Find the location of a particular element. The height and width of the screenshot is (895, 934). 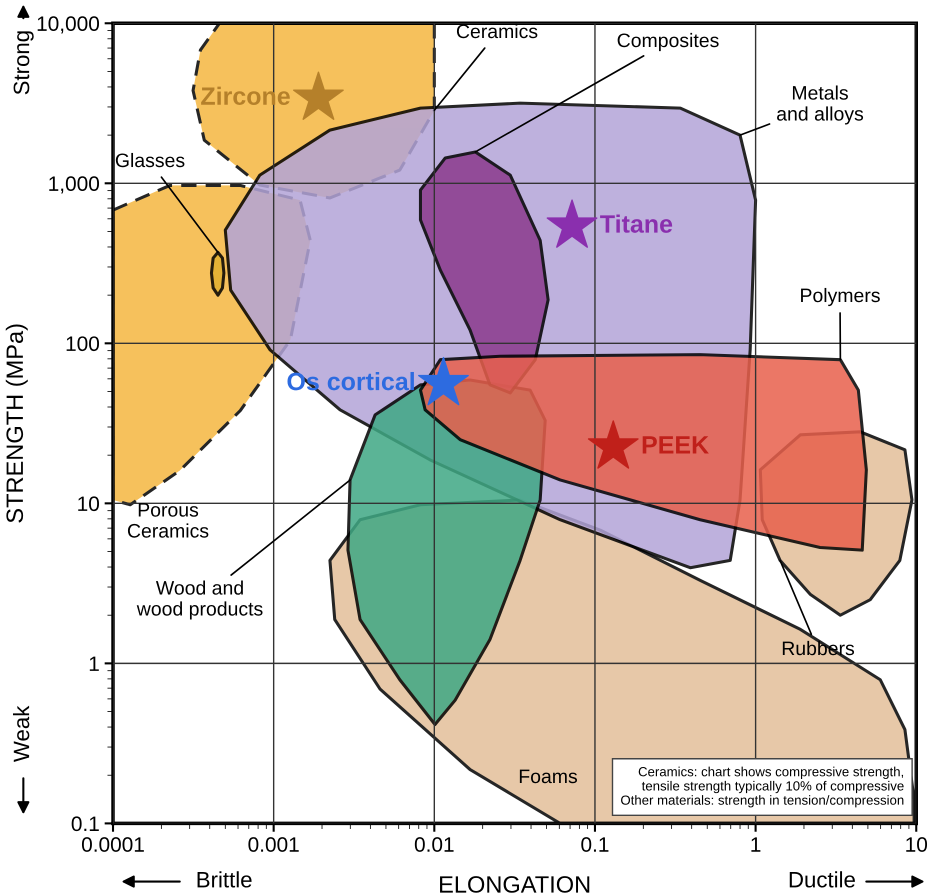

text: Ductile is located at coordinates (822, 879).